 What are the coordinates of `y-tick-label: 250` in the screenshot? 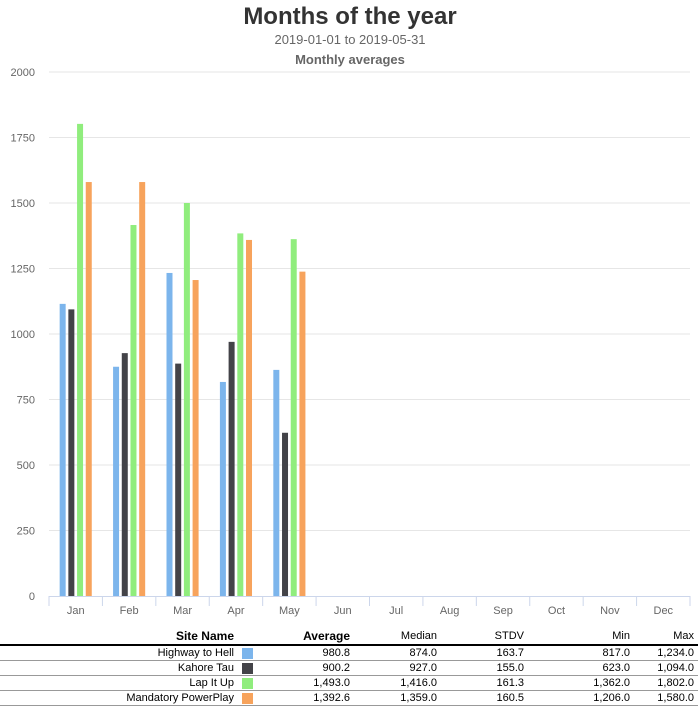 It's located at (26, 532).